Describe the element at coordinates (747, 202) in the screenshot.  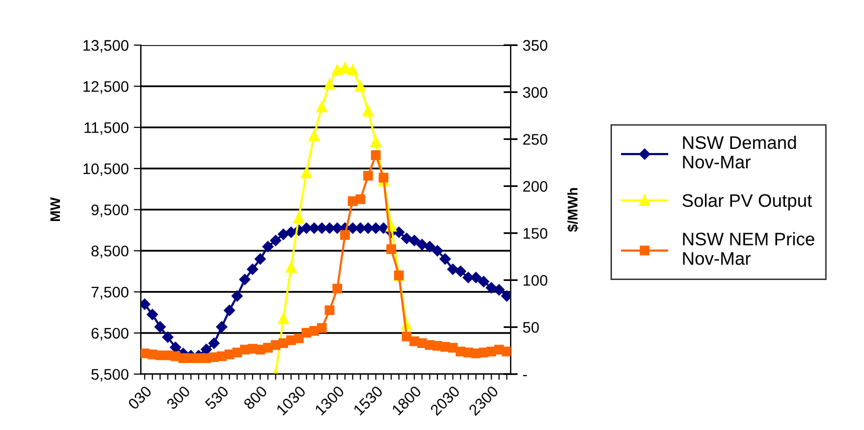
I see `legend-label: Solar PV Output` at that location.